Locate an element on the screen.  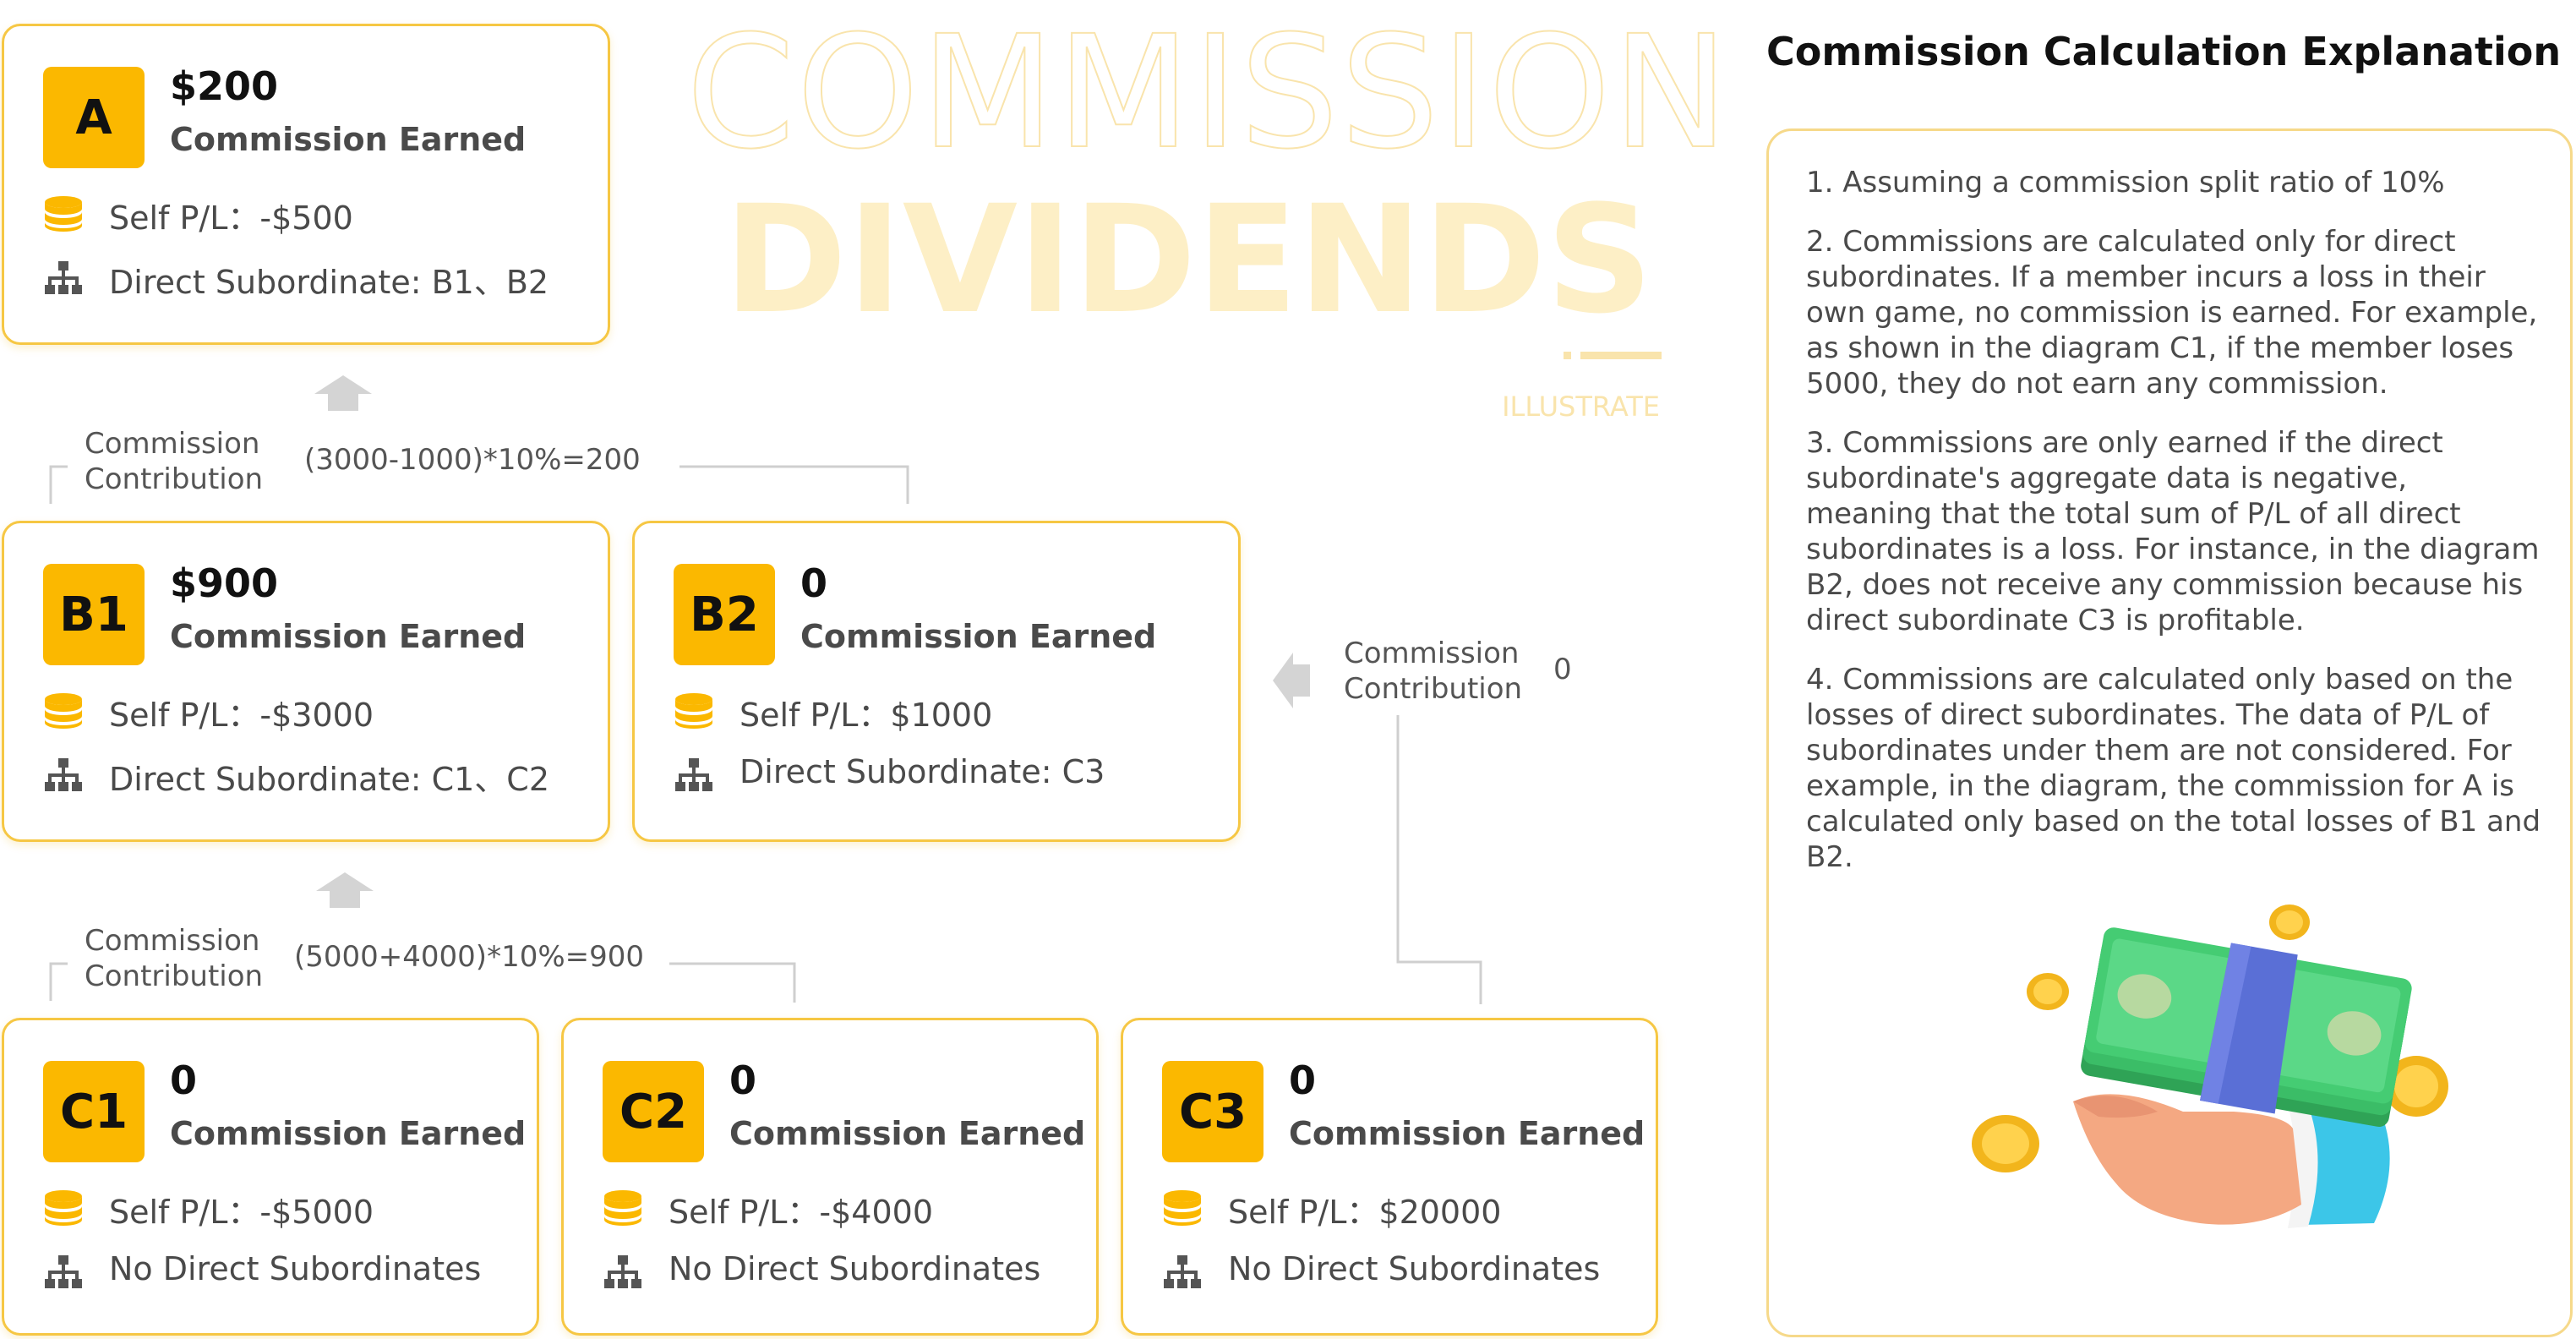
member-badge: C2 is located at coordinates (653, 1112).